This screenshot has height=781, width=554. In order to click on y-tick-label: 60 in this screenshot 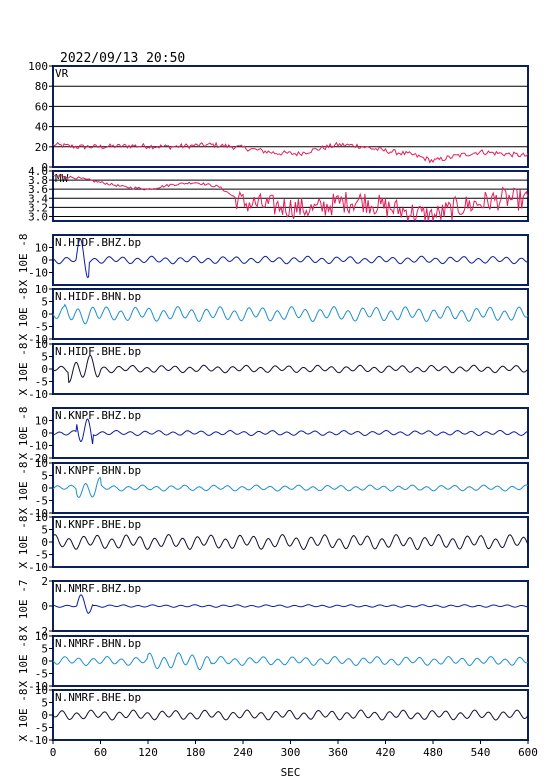, I will do `click(41, 106)`.